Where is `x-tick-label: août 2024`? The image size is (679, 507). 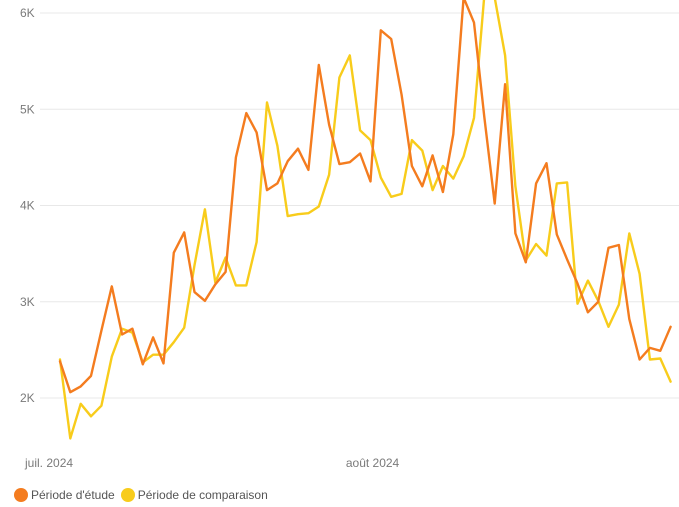 x-tick-label: août 2024 is located at coordinates (373, 463).